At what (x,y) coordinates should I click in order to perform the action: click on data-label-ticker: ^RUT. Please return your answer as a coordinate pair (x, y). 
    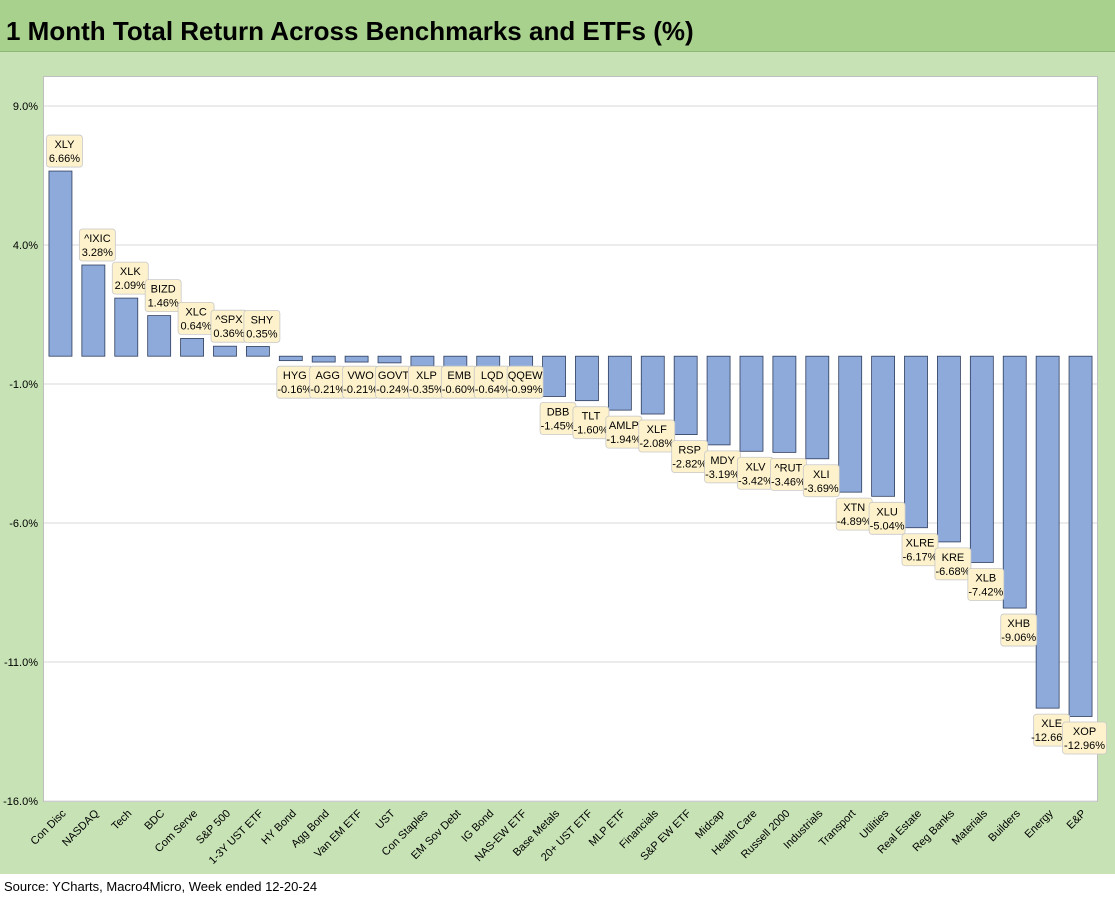
    Looking at the image, I should click on (789, 468).